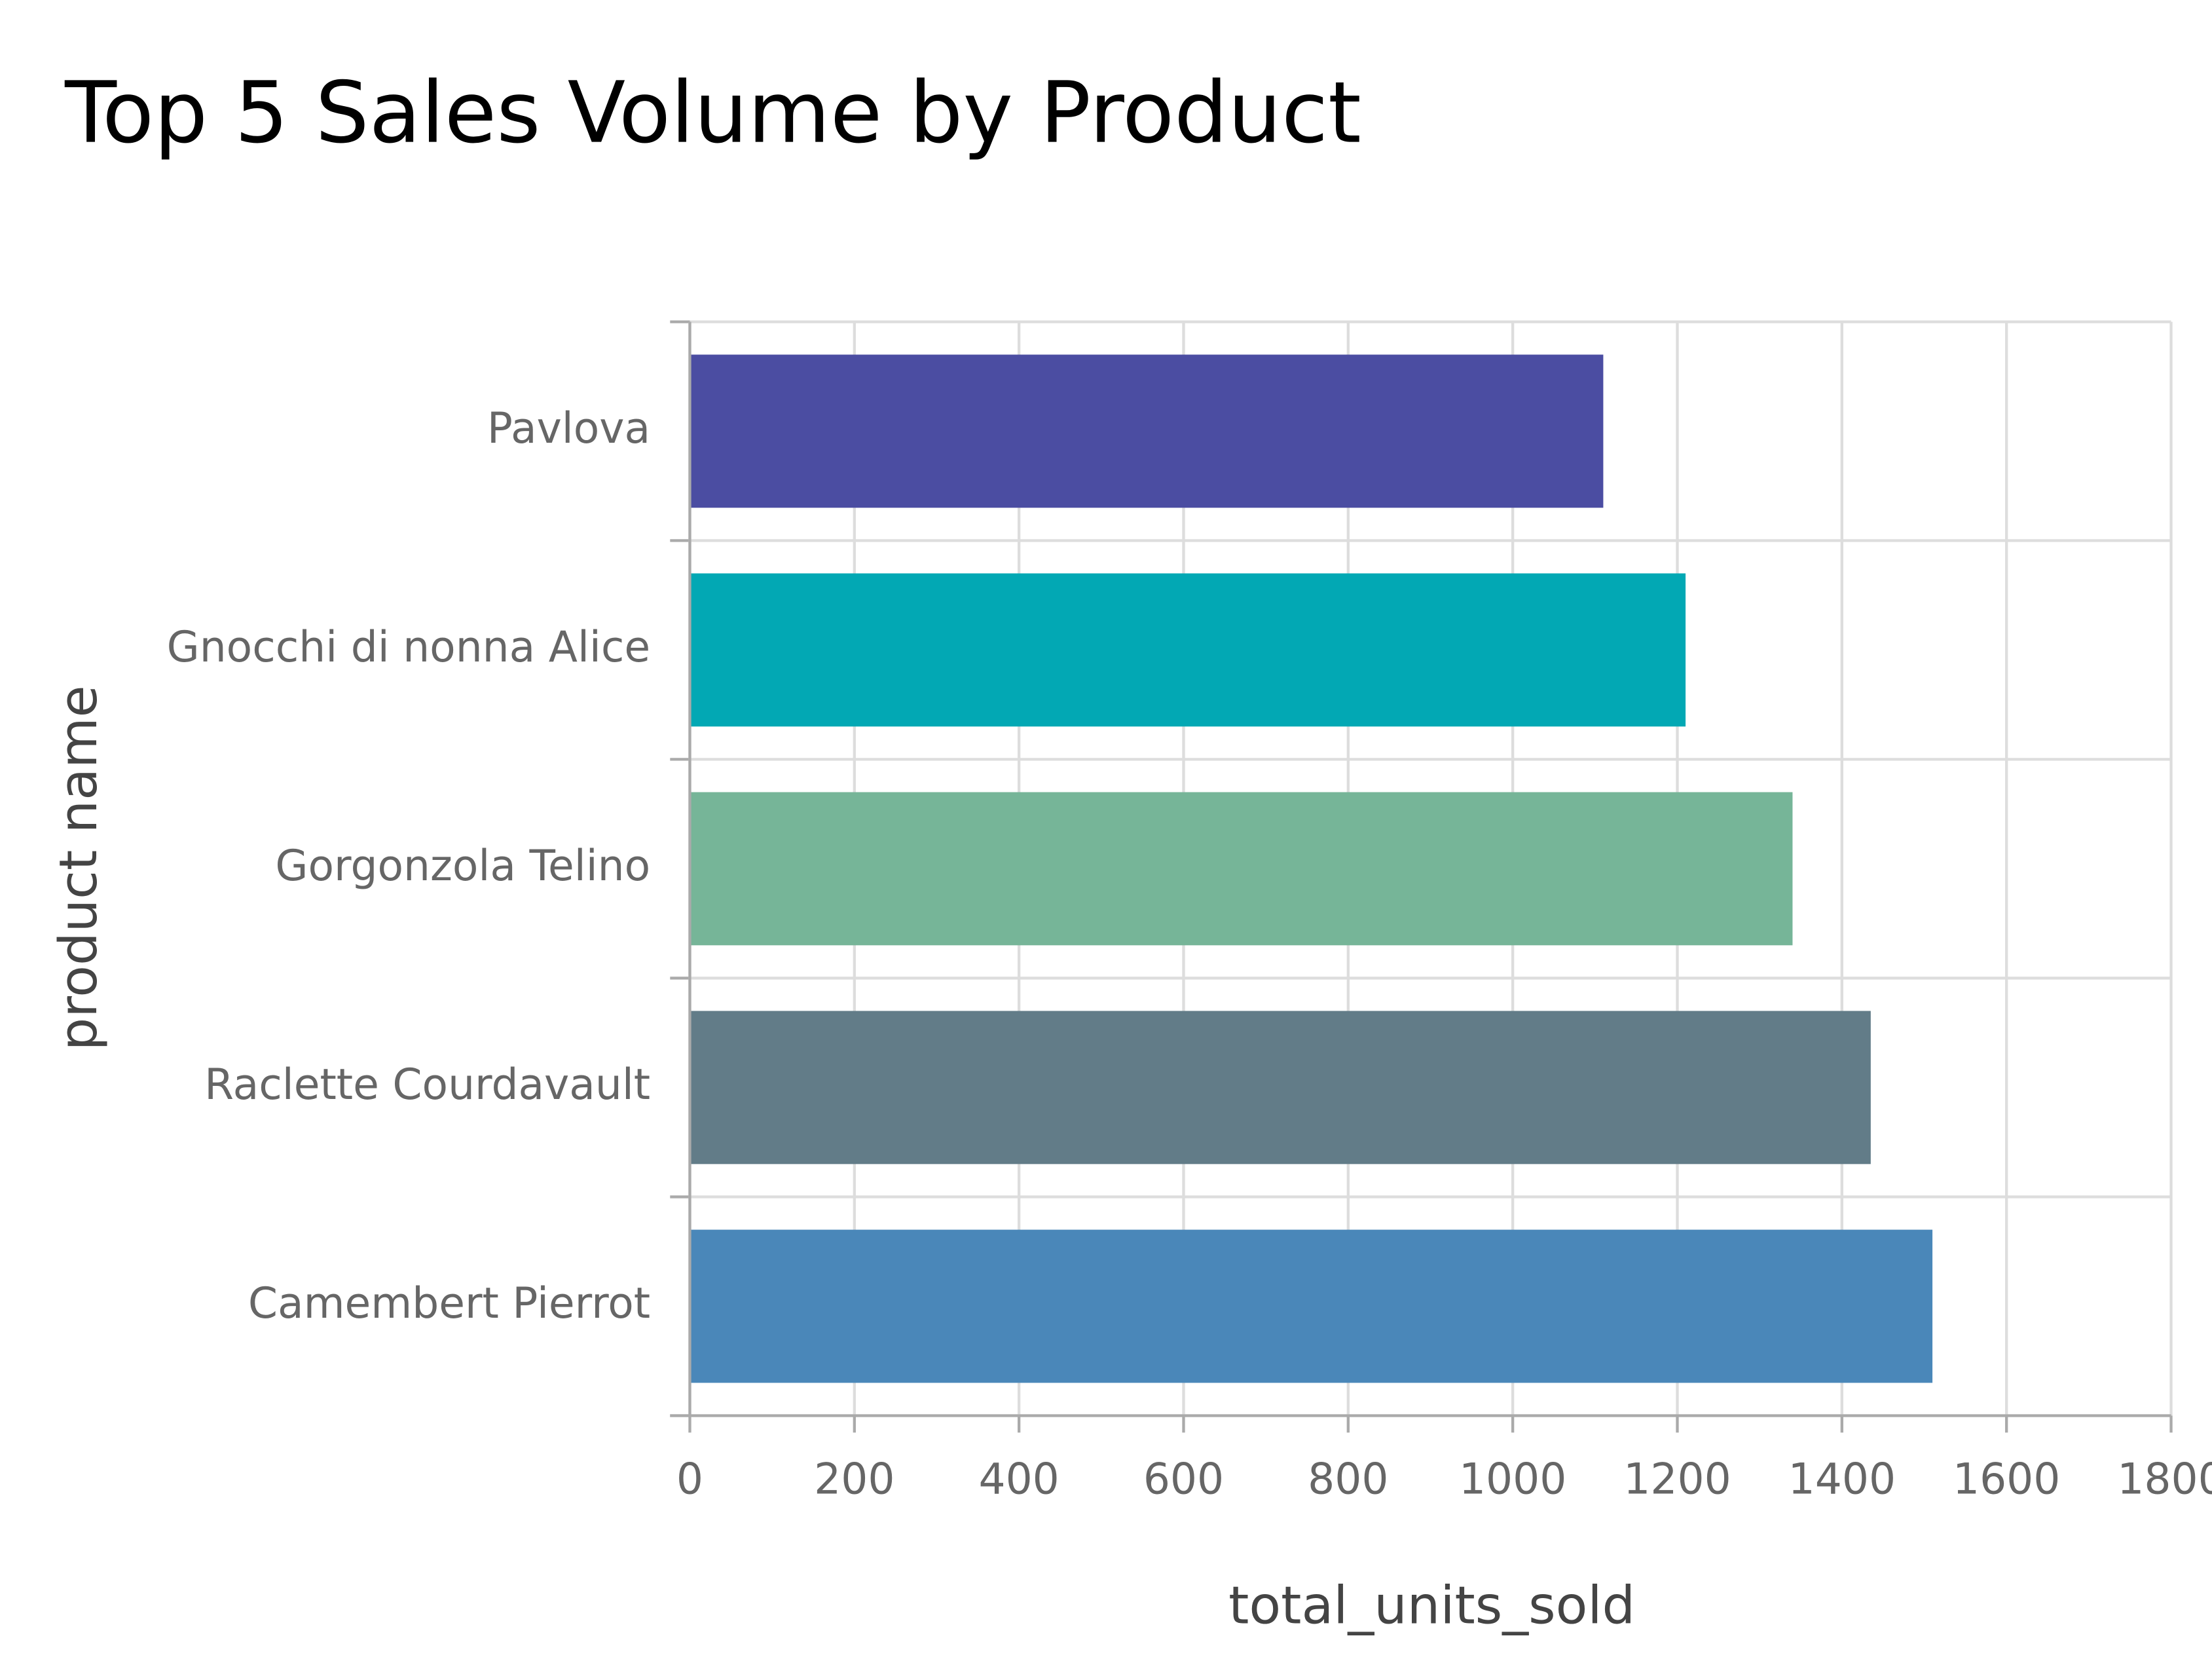 The width and height of the screenshot is (2212, 1657). Describe the element at coordinates (568, 428) in the screenshot. I see `y-tick-label: Pavlova` at that location.